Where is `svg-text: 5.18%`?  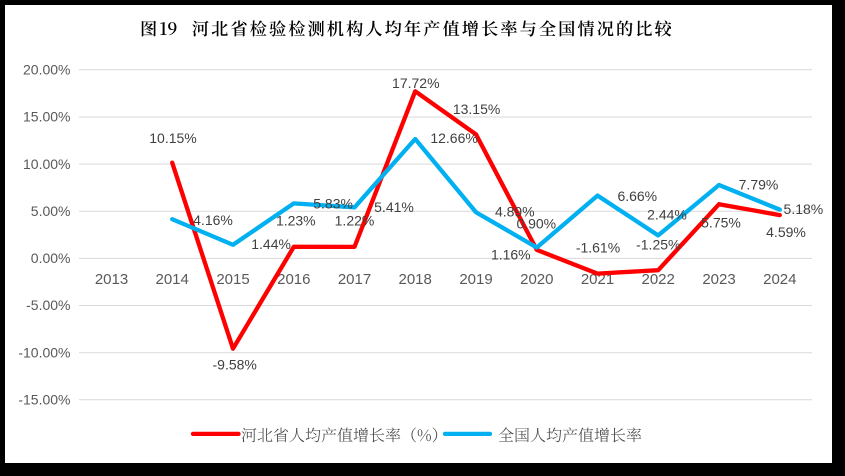 svg-text: 5.18% is located at coordinates (804, 209).